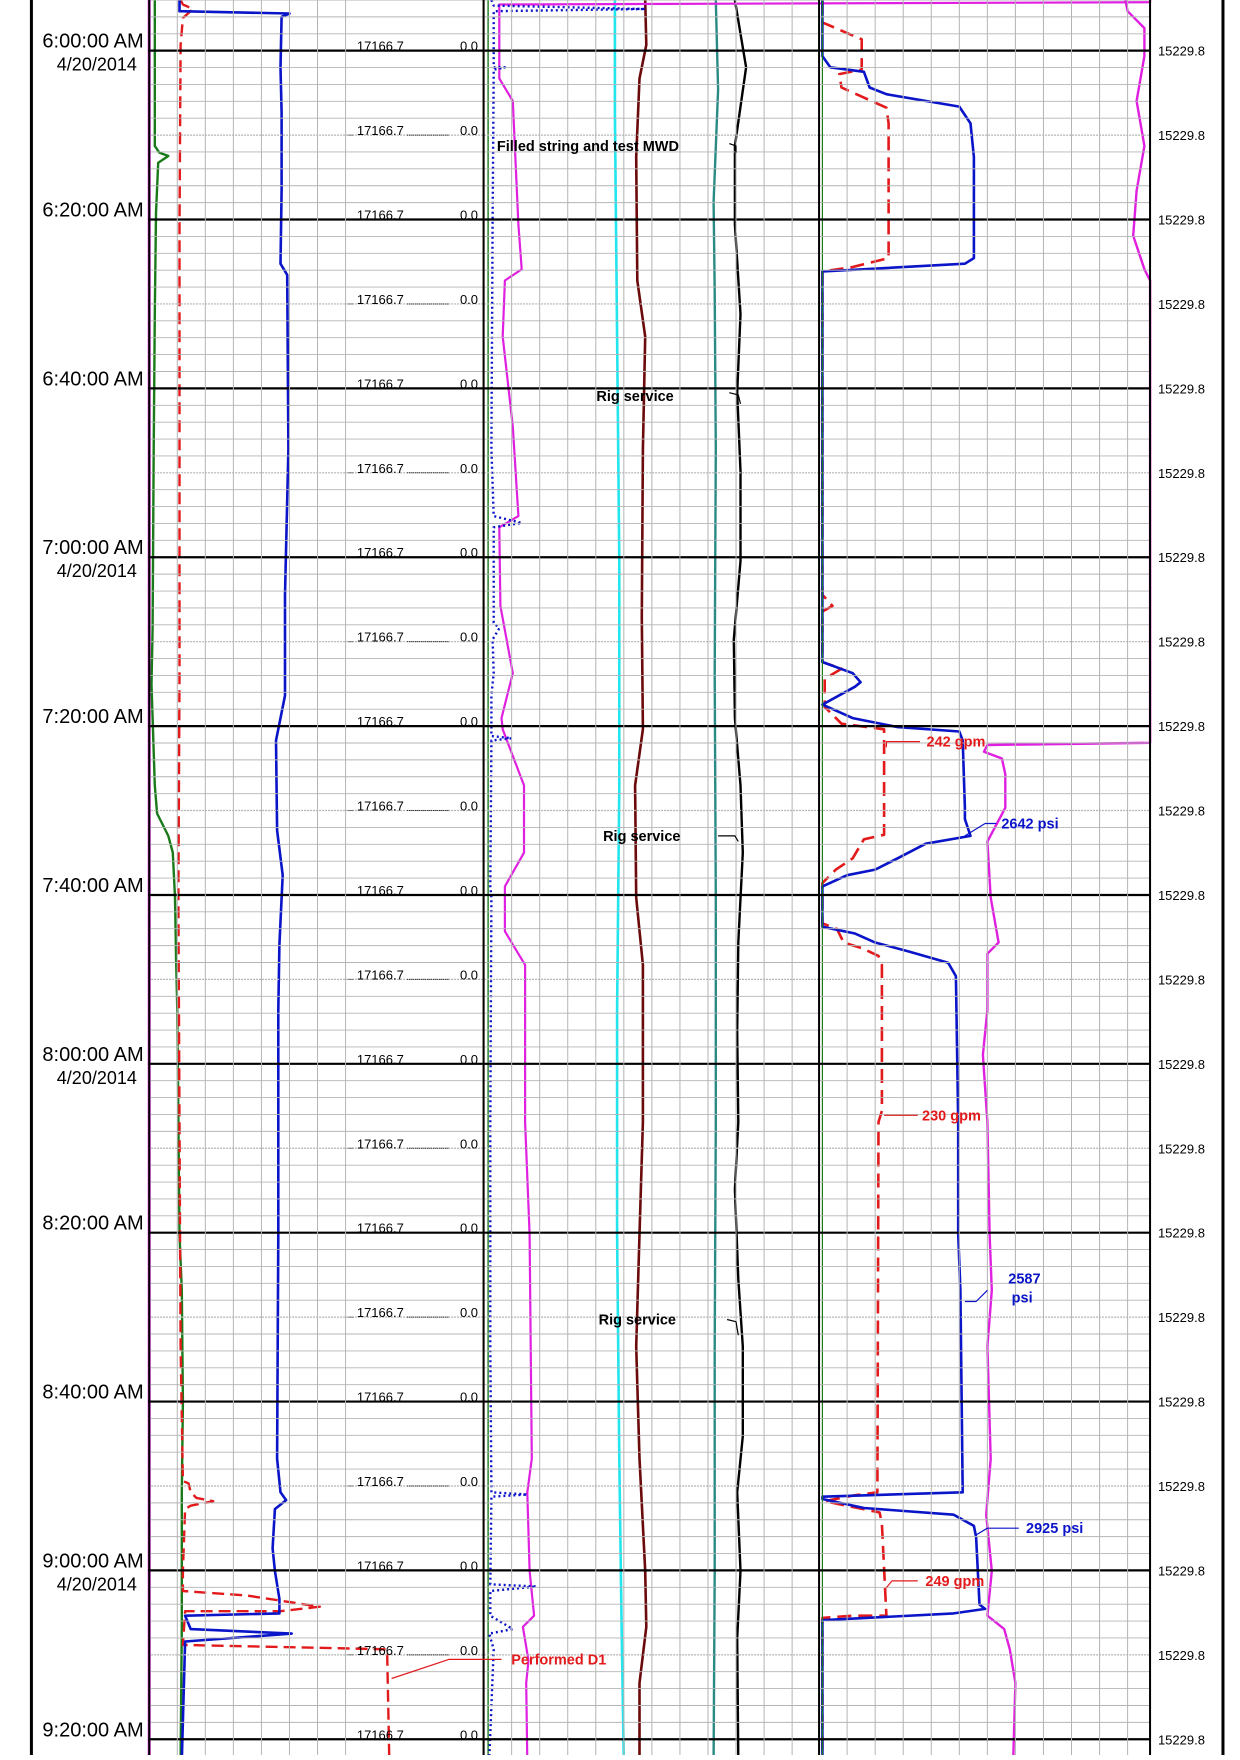 This screenshot has width=1240, height=1760. I want to click on annotation-label: 249 gpm, so click(954, 1582).